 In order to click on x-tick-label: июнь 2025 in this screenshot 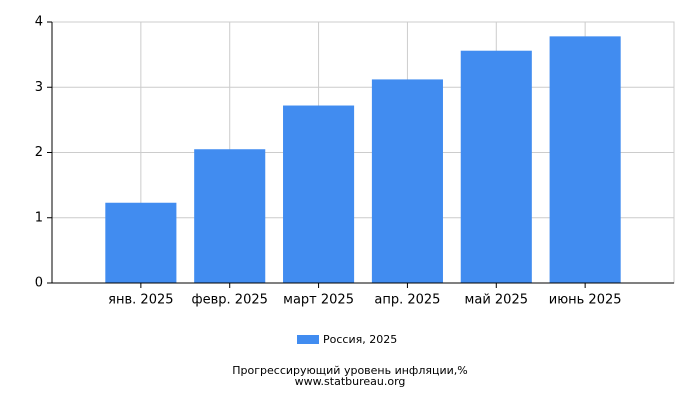, I will do `click(585, 300)`.